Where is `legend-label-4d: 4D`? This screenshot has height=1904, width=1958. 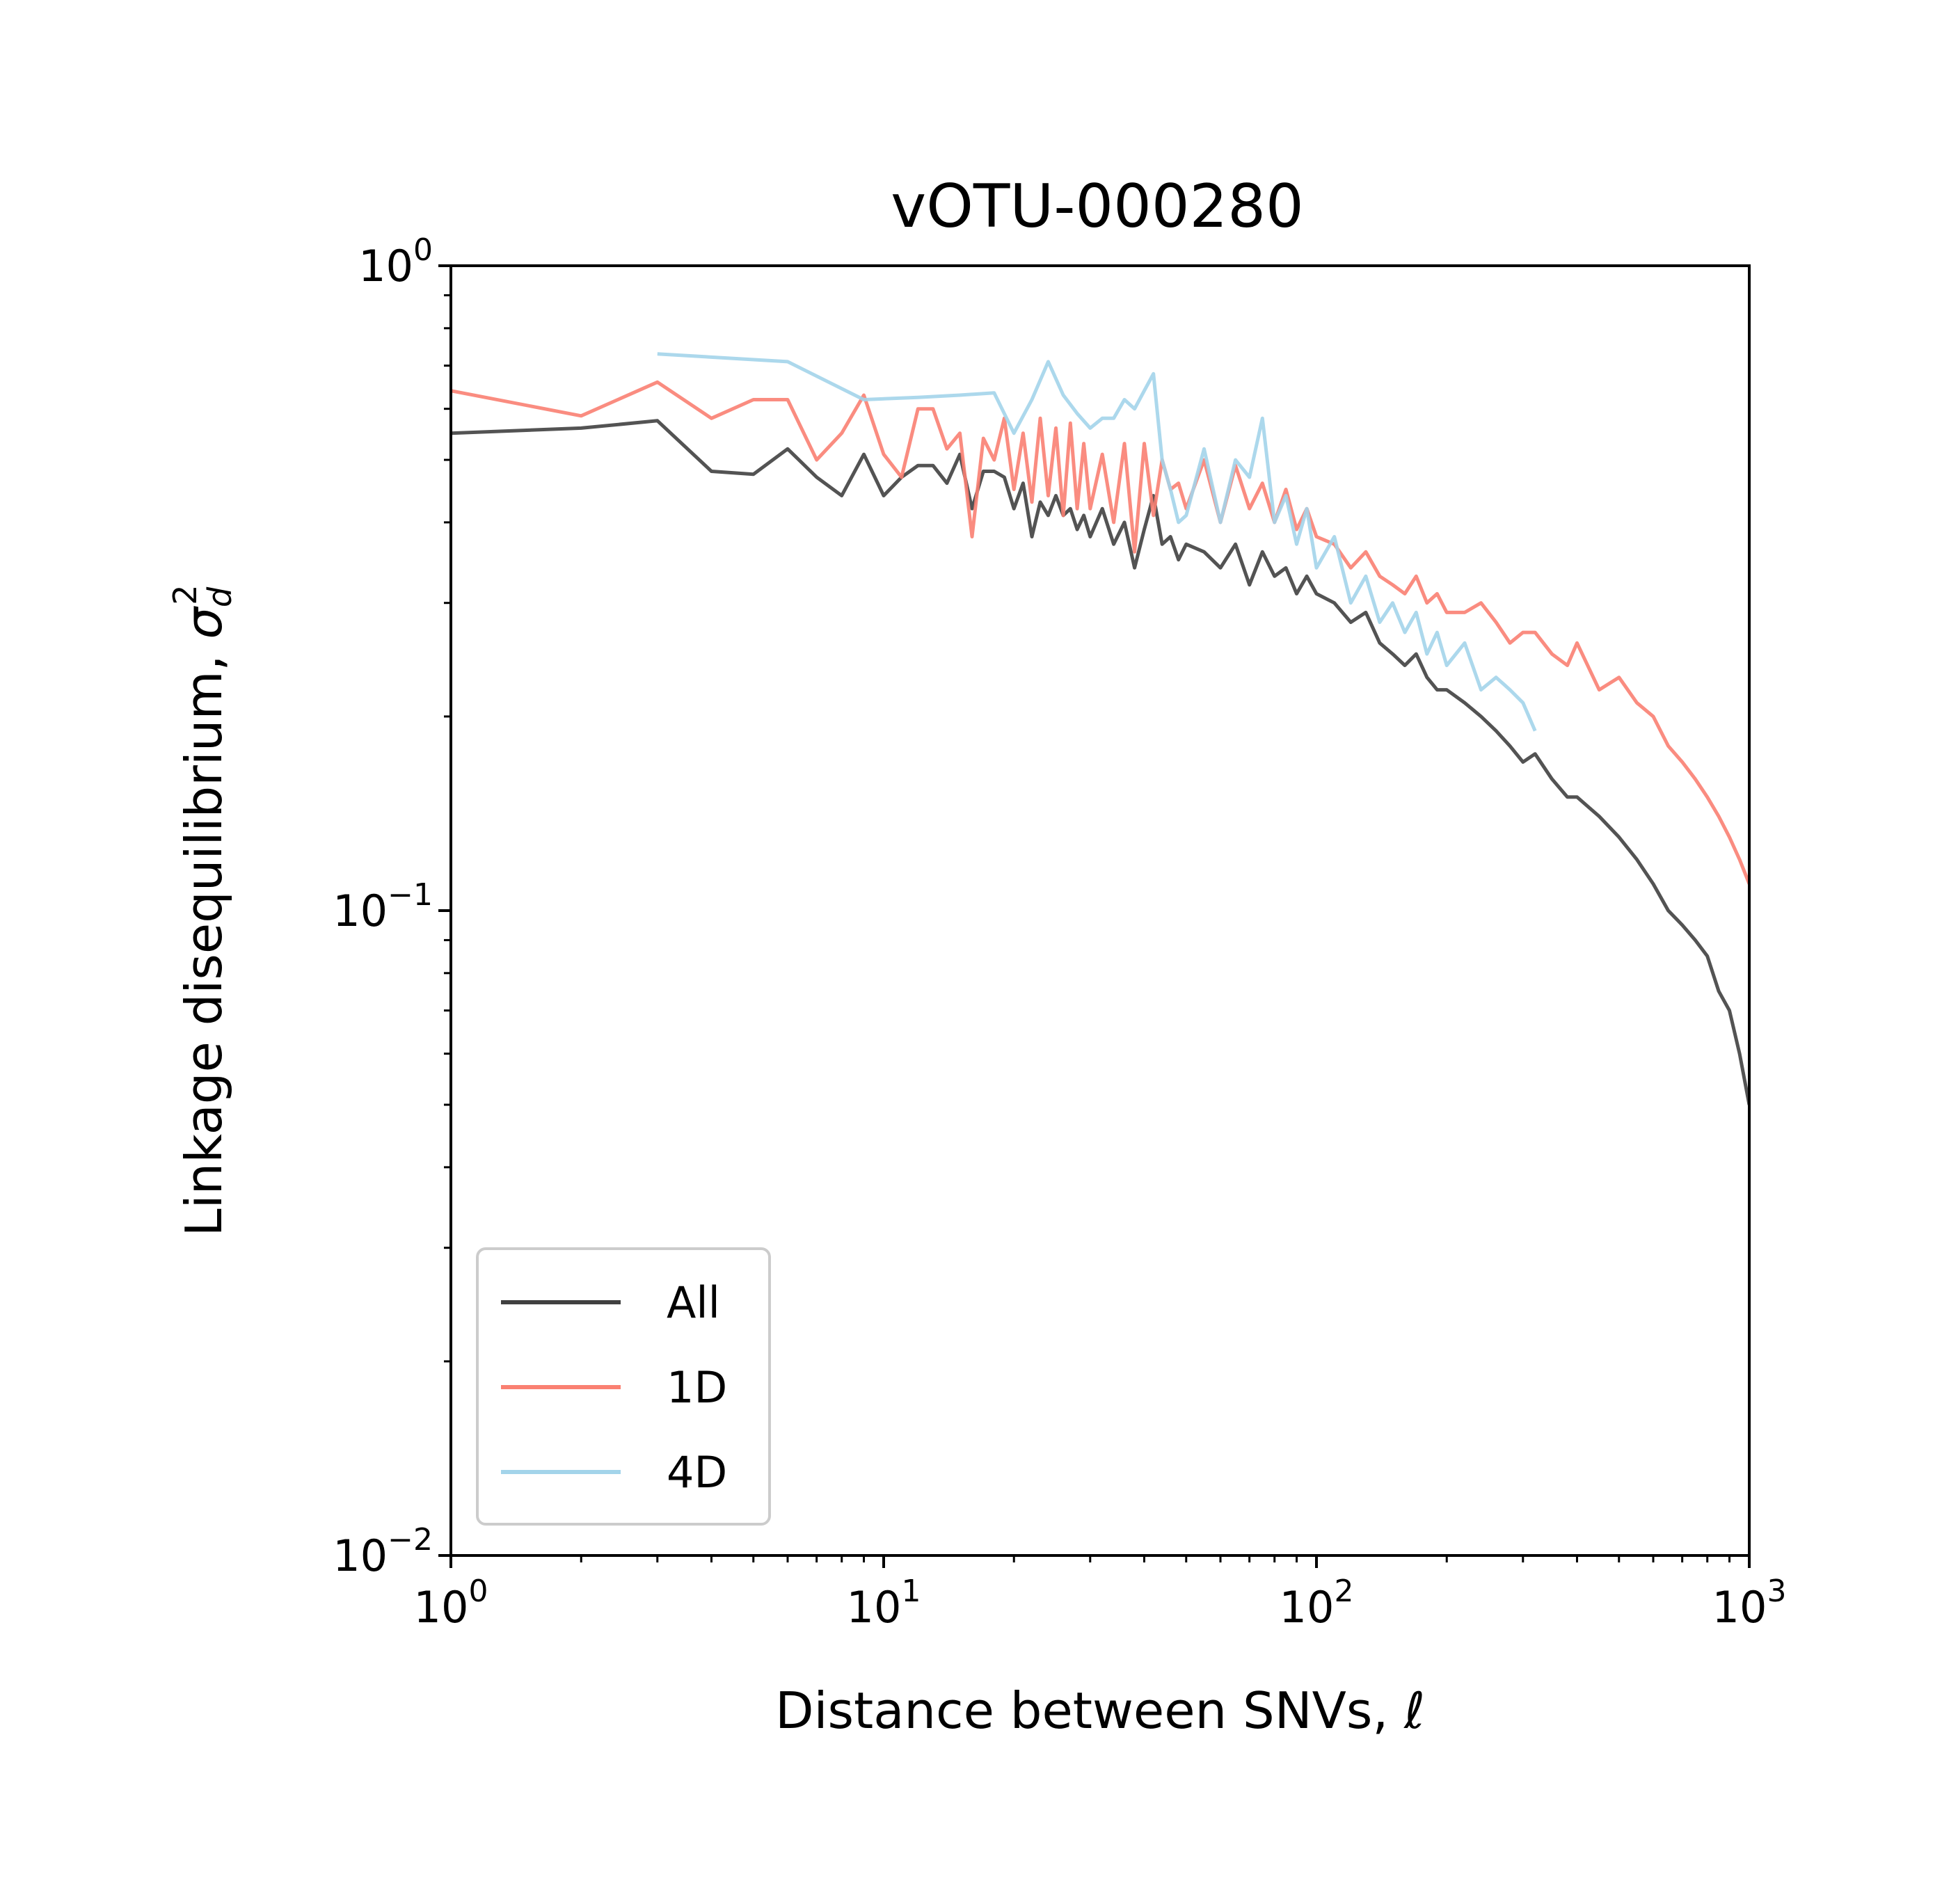
legend-label-4d: 4D is located at coordinates (697, 1472).